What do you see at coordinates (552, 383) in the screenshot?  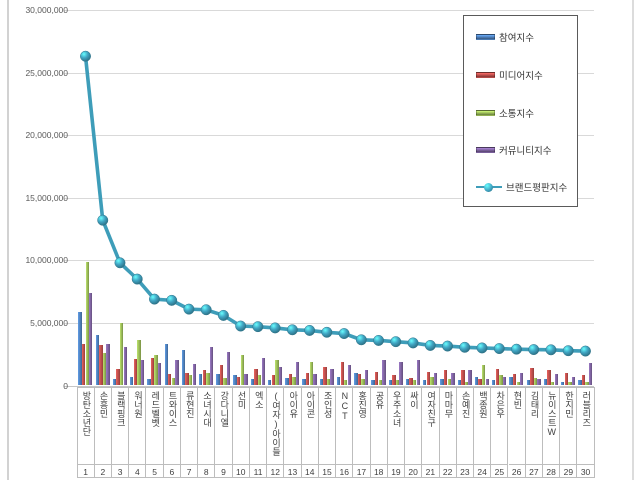 I see `bar-s3-rank28` at bounding box center [552, 383].